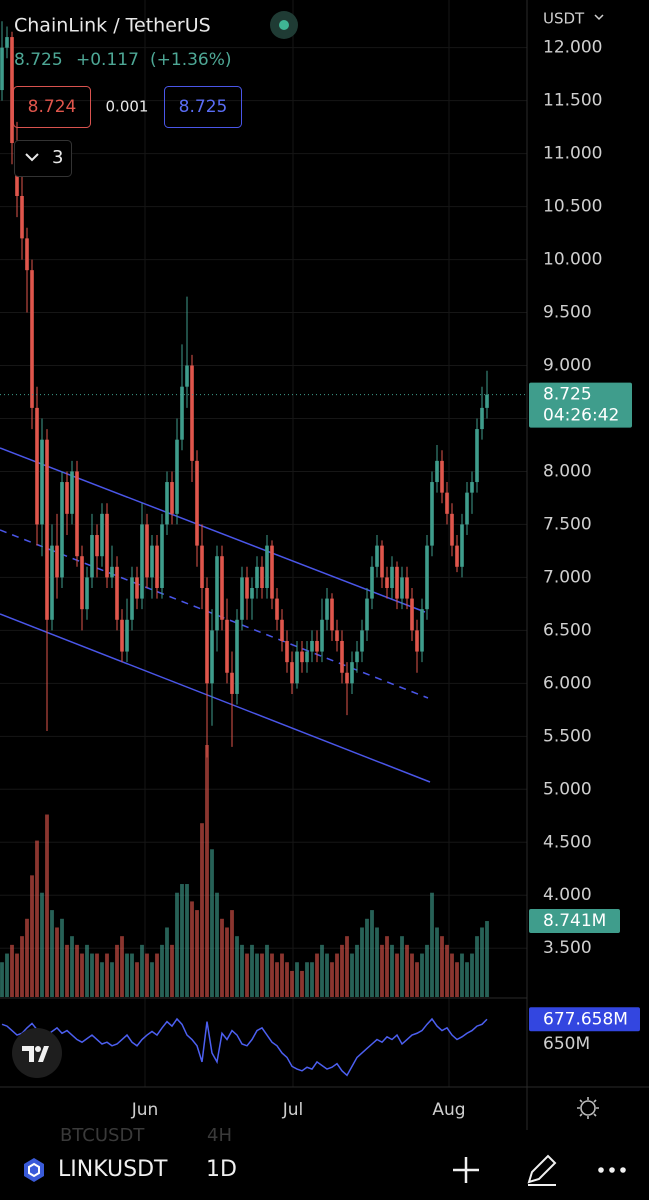 Image resolution: width=649 pixels, height=1200 pixels. Describe the element at coordinates (567, 683) in the screenshot. I see `y-tick-label: 6.000` at that location.